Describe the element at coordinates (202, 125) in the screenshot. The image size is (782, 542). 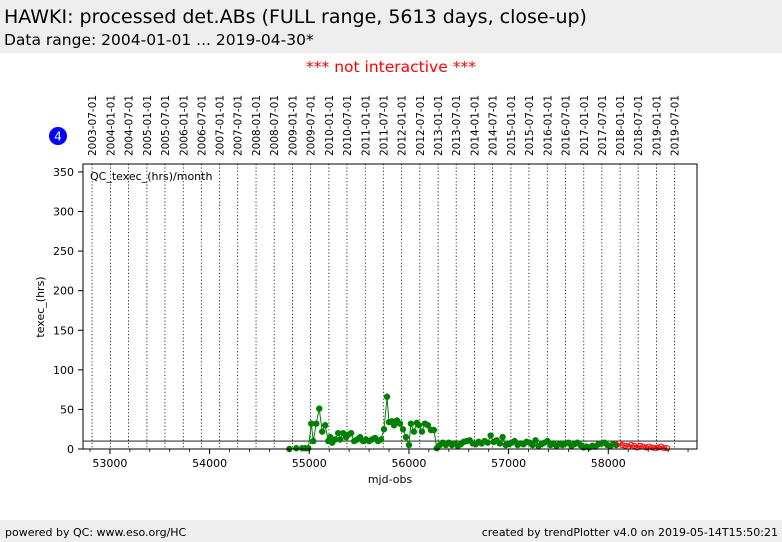
I see `date-tick-label: 2006-07-01` at that location.